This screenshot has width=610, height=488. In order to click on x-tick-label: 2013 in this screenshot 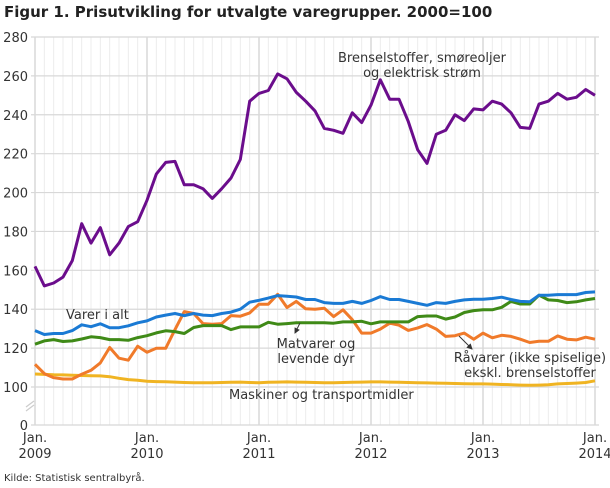, I will do `click(482, 454)`.